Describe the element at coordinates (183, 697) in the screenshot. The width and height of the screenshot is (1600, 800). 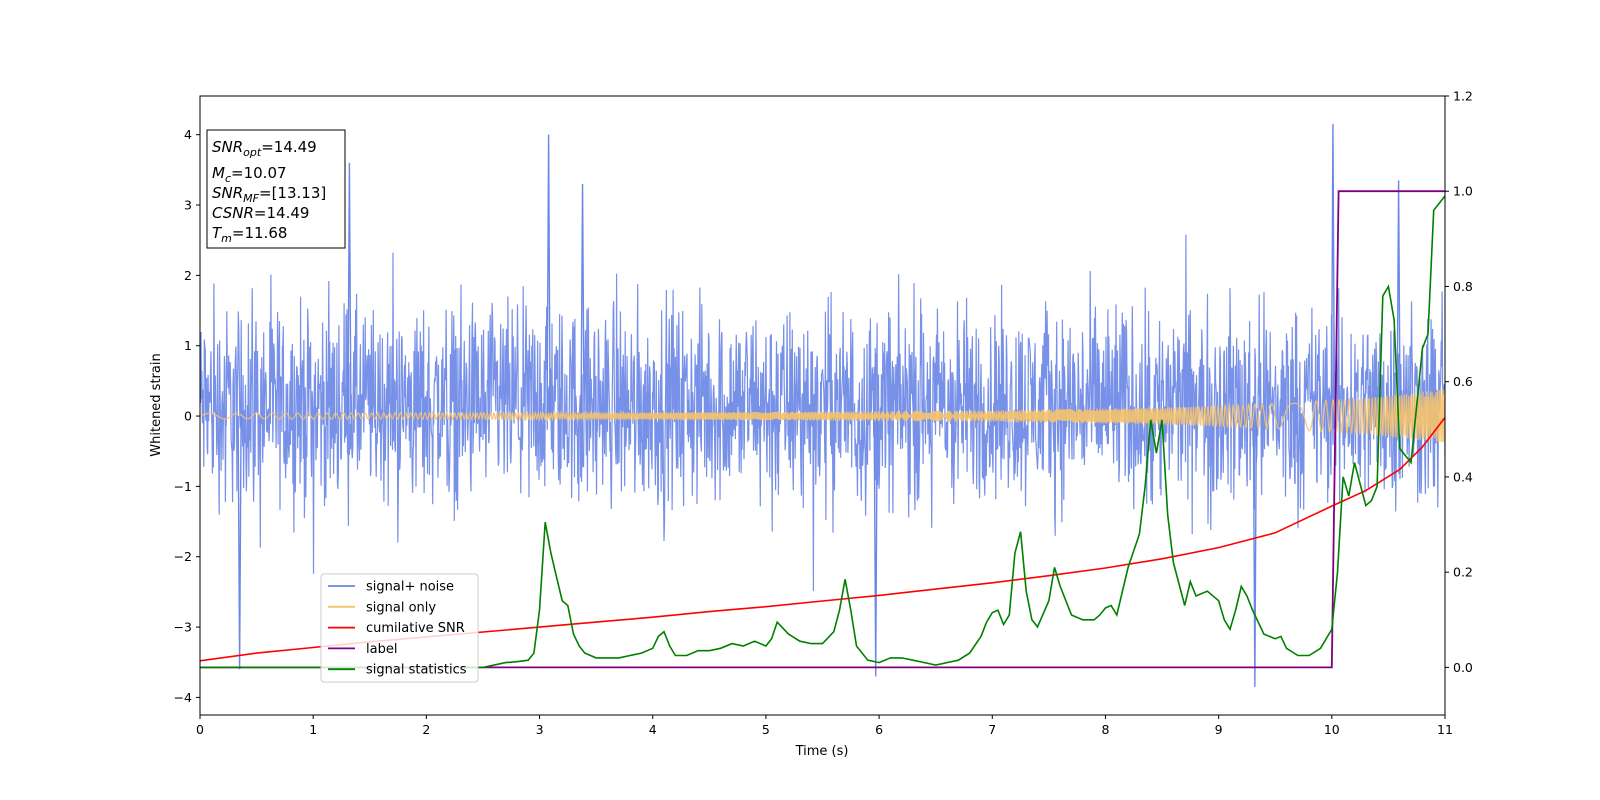
I see `y-left-tick-label: −4` at that location.